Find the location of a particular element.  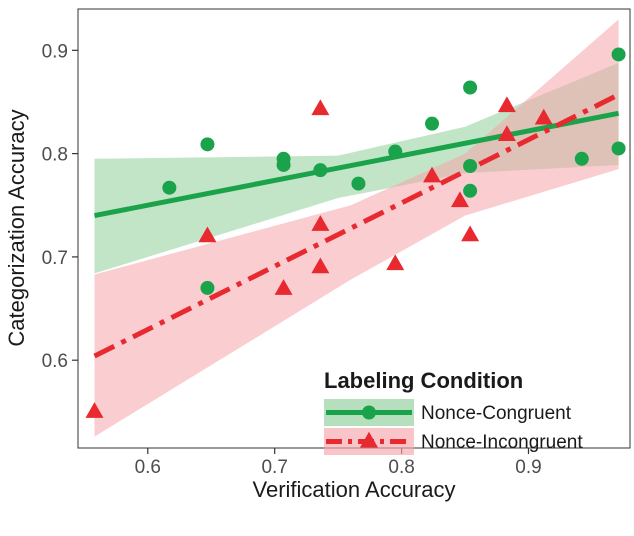

legend-label: Nonce-Incongruent is located at coordinates (502, 442).